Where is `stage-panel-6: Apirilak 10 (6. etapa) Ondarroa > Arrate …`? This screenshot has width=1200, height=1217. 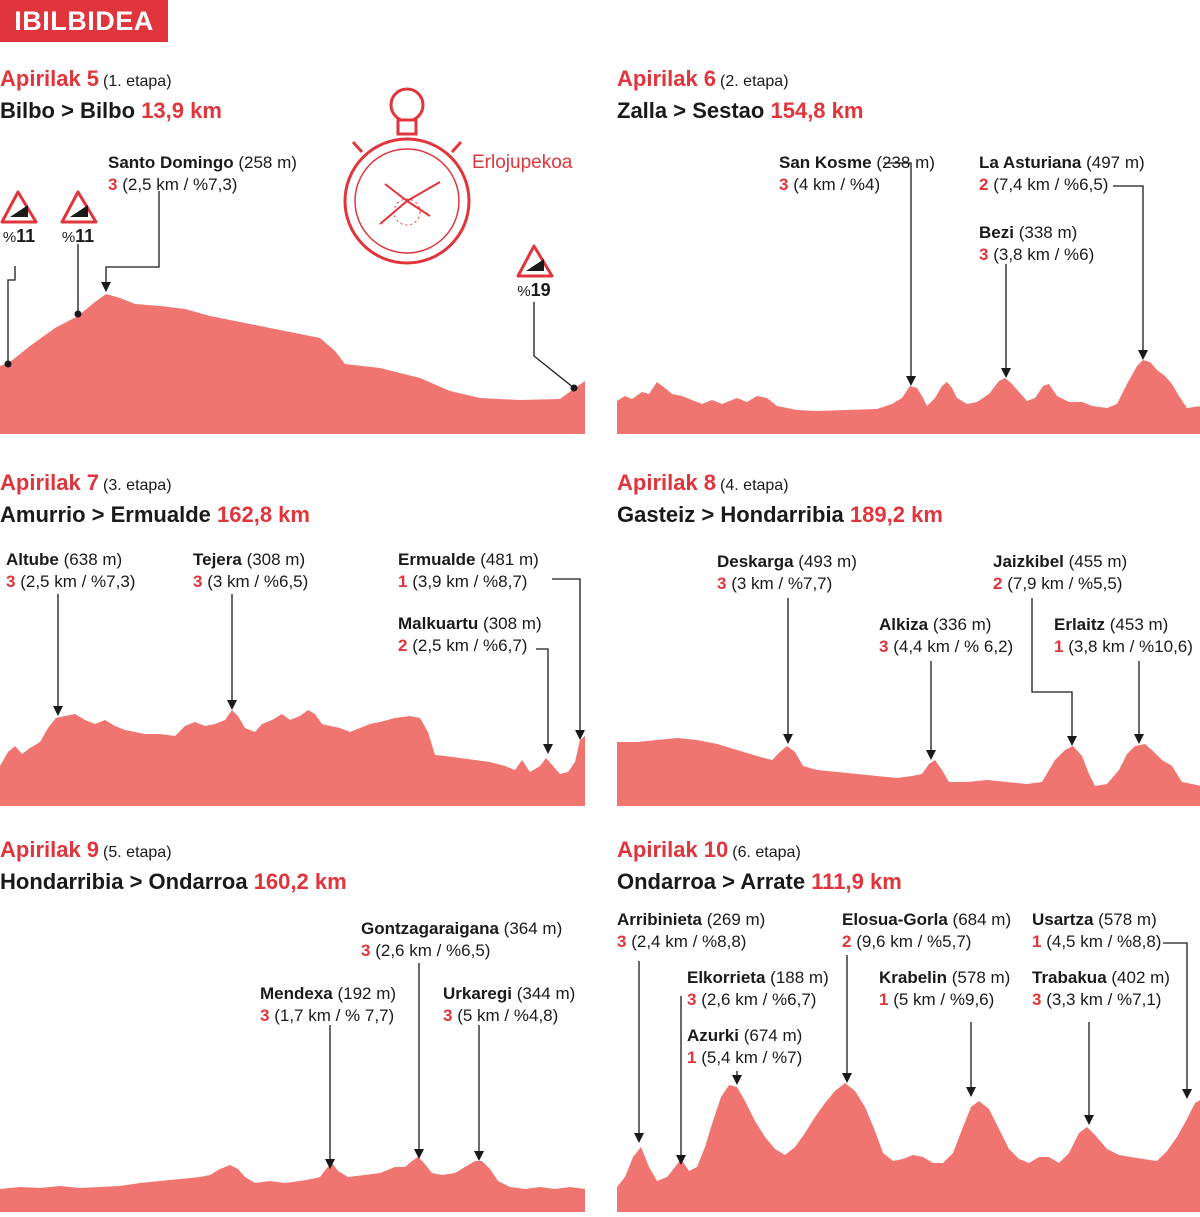 stage-panel-6: Apirilak 10 (6. etapa) Ondarroa > Arrate … is located at coordinates (908, 1024).